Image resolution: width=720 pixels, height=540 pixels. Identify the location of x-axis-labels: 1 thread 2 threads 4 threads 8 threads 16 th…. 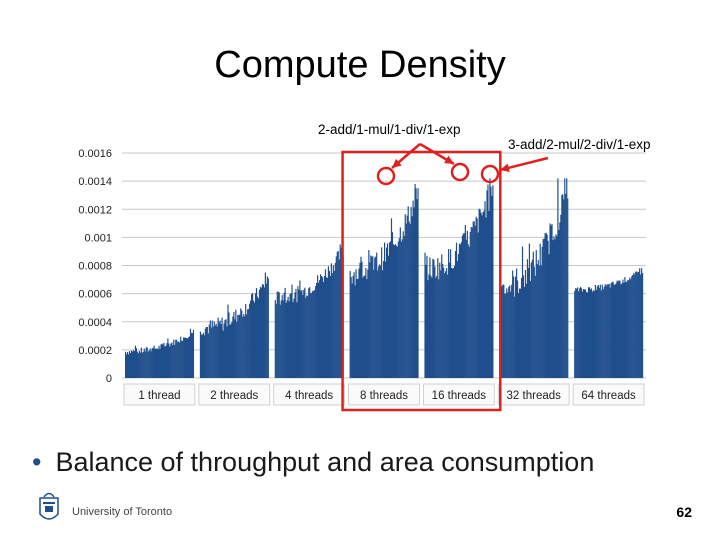
(384, 394).